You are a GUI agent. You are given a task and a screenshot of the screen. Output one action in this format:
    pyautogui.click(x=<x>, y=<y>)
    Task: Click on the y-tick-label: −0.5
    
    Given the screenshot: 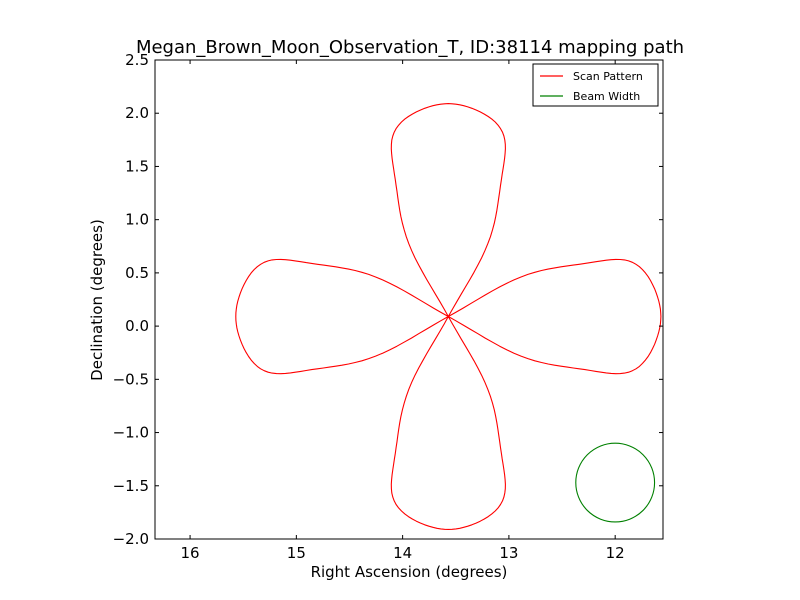 What is the action you would take?
    pyautogui.click(x=131, y=379)
    